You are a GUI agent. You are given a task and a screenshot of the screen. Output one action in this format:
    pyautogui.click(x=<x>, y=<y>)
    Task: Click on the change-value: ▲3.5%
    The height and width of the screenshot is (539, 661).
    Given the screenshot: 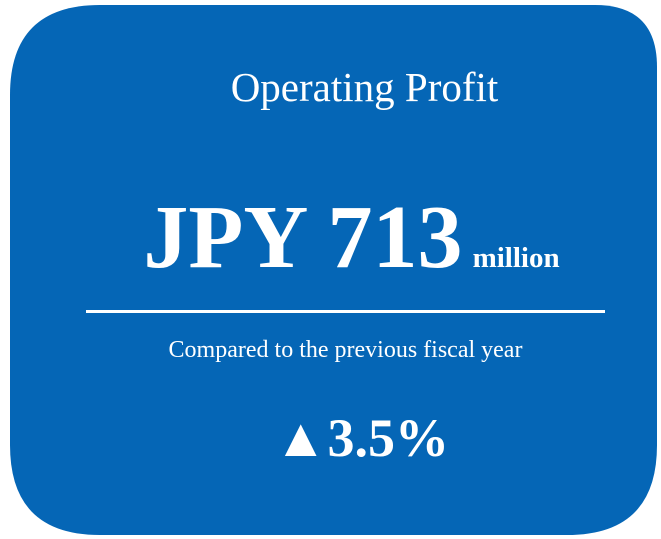 What is the action you would take?
    pyautogui.click(x=361, y=438)
    